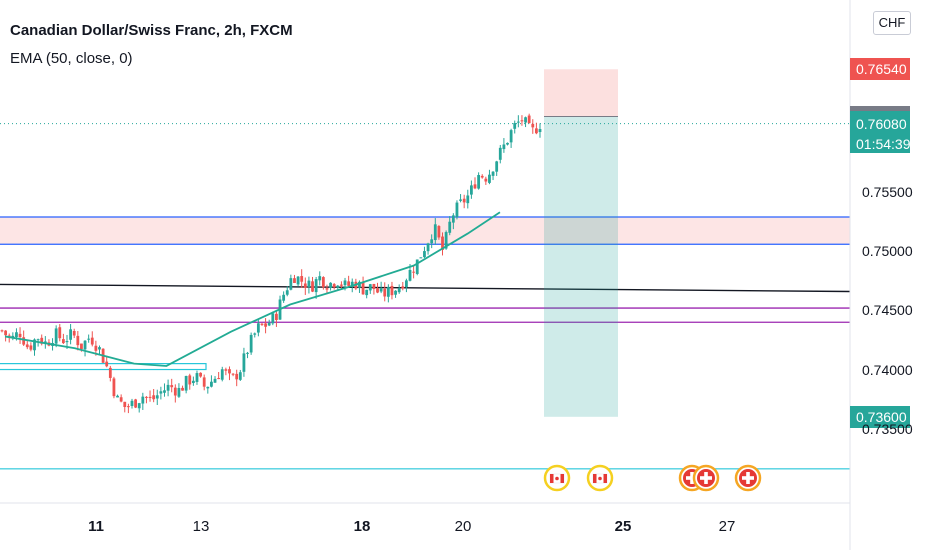 The image size is (932, 550). What do you see at coordinates (103, 367) in the screenshot?
I see `support-box` at bounding box center [103, 367].